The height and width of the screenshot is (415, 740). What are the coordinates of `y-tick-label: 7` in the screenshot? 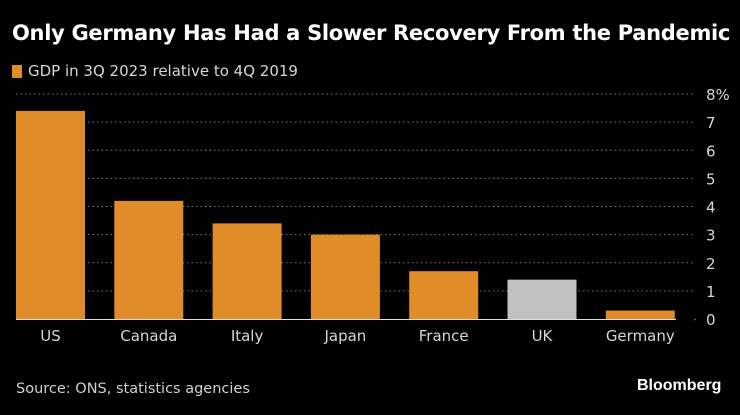 It's located at (711, 123).